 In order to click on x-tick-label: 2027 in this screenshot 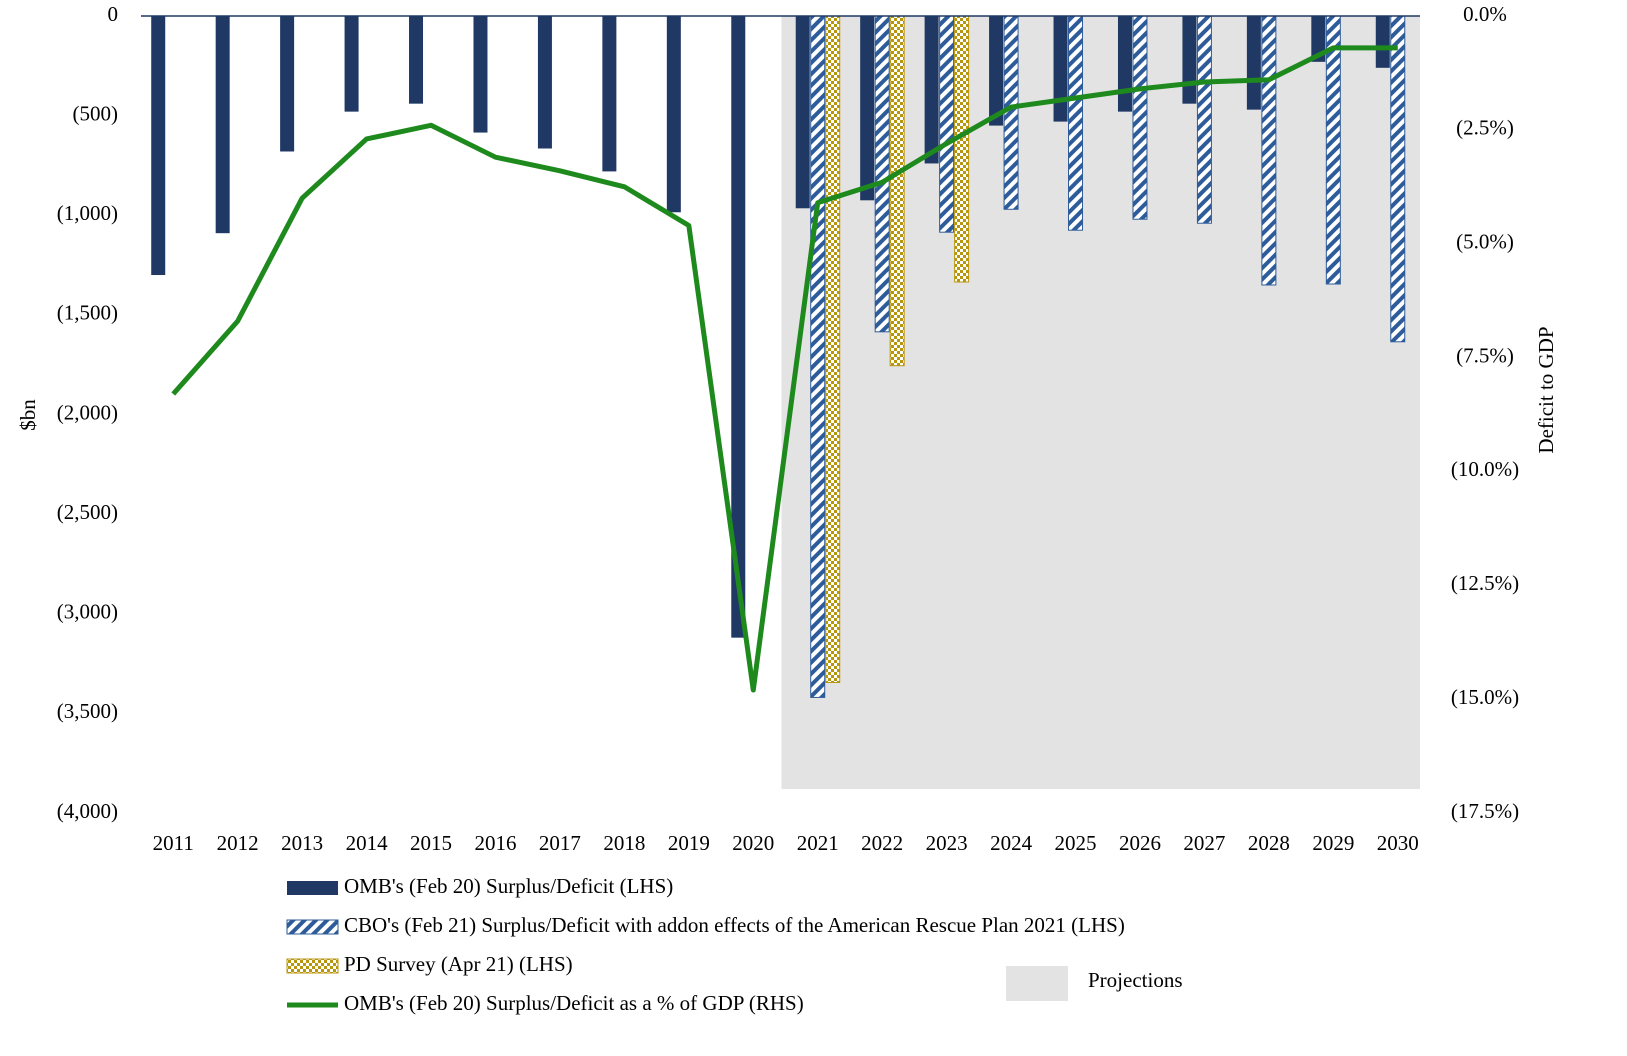, I will do `click(1204, 843)`.